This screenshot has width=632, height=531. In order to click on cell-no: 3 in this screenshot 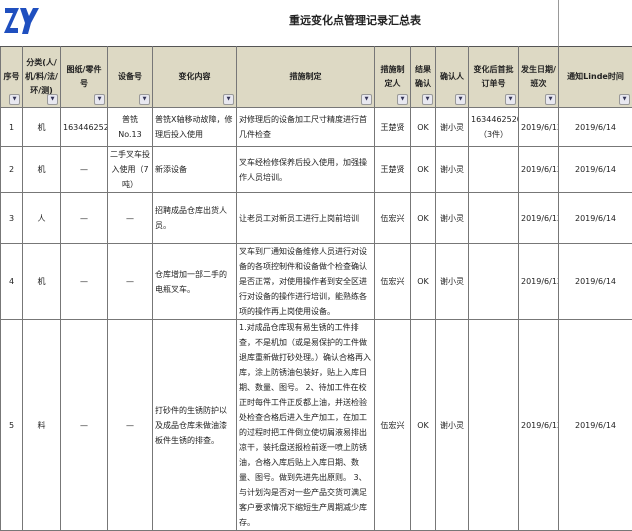, I will do `click(12, 218)`.